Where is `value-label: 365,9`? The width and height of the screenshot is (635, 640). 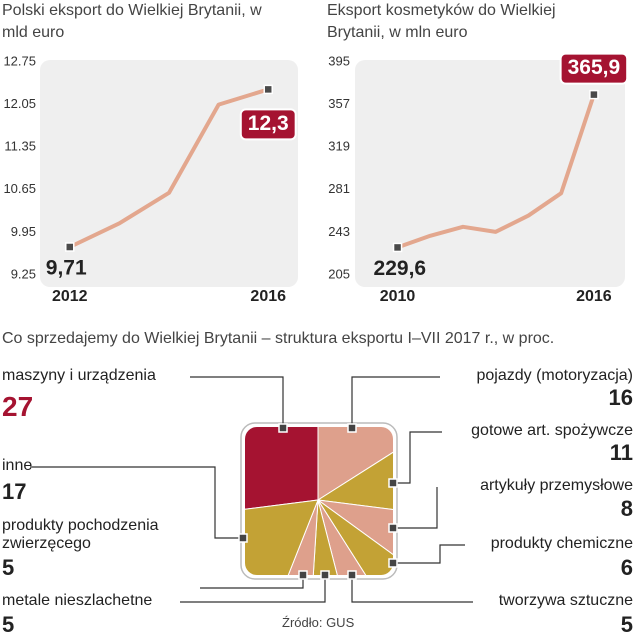
value-label: 365,9 is located at coordinates (594, 67).